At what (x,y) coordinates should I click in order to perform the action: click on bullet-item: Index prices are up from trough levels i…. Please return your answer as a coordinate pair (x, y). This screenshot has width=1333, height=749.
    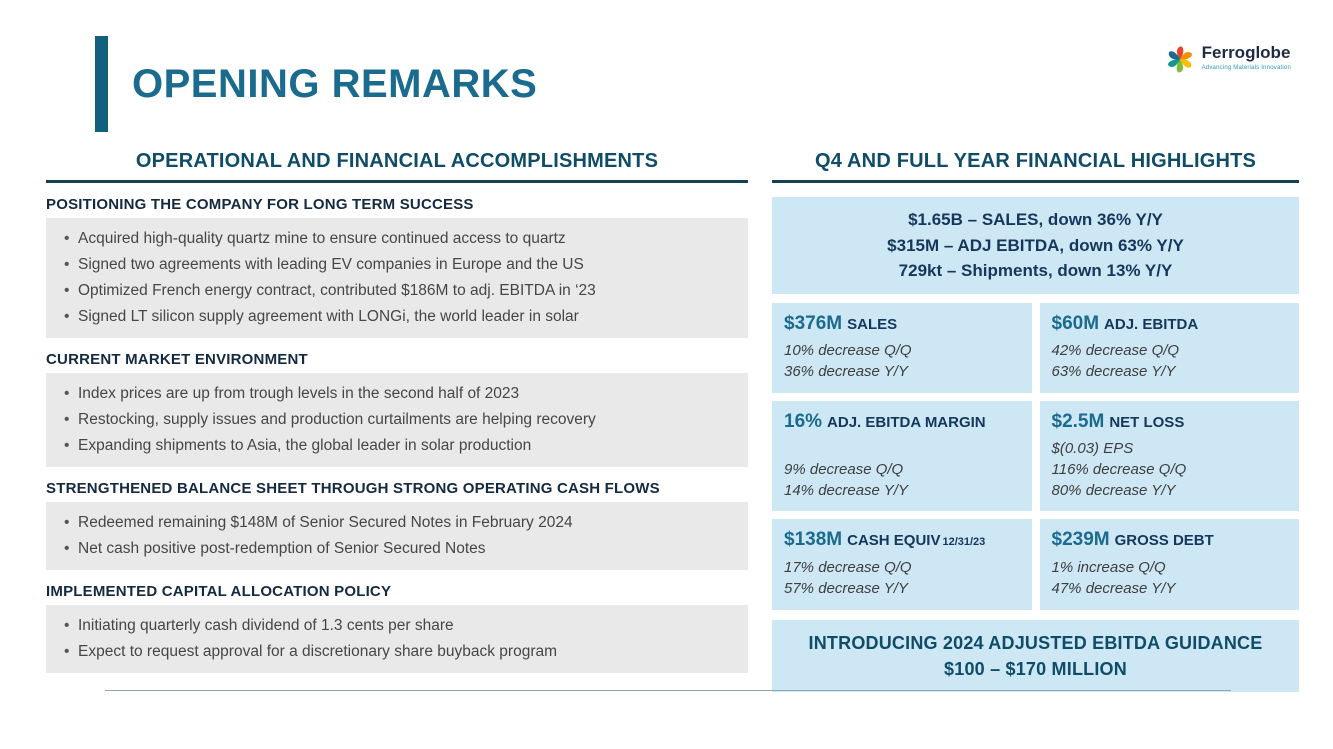
    Looking at the image, I should click on (396, 394).